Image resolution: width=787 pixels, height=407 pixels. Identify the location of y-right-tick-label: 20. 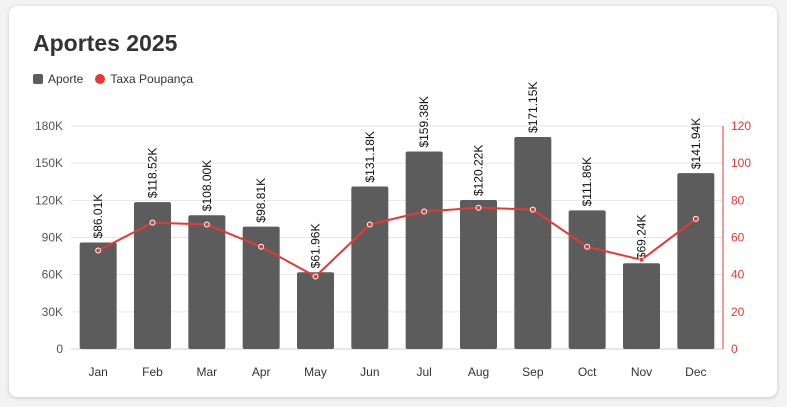
(738, 312).